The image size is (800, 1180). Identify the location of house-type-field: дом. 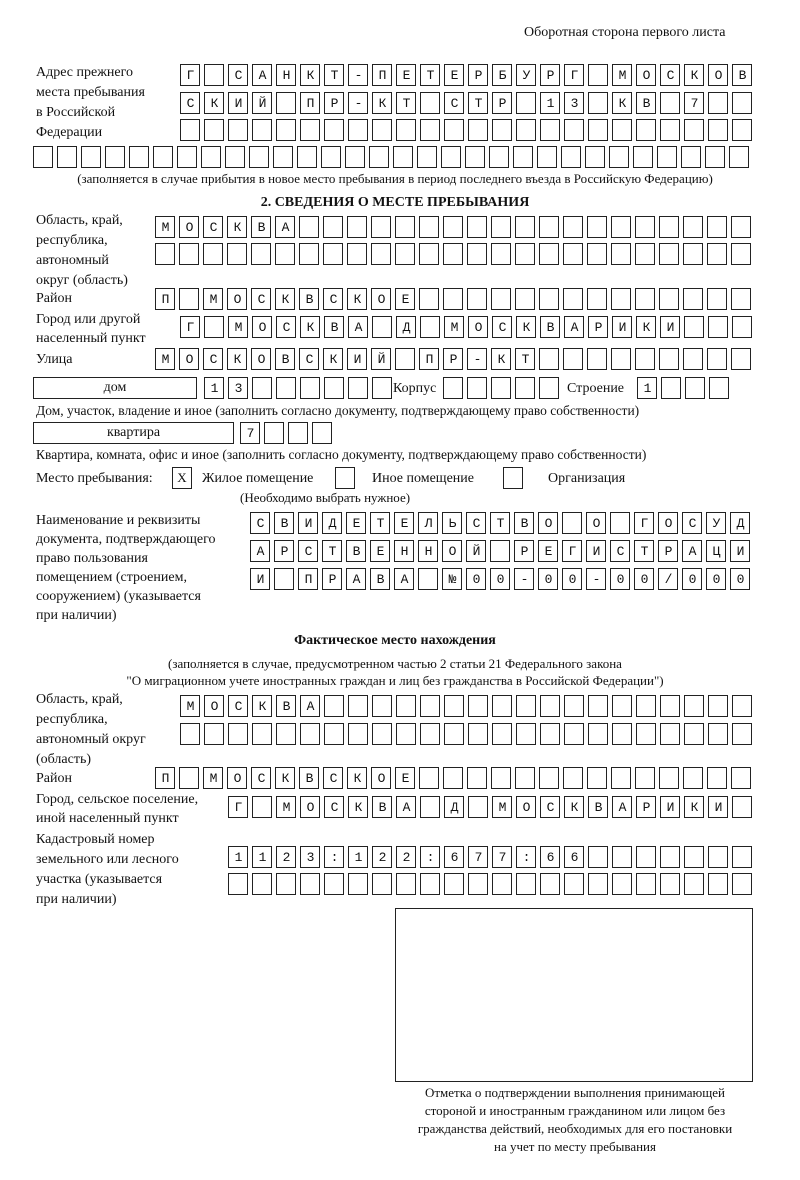
(115, 388).